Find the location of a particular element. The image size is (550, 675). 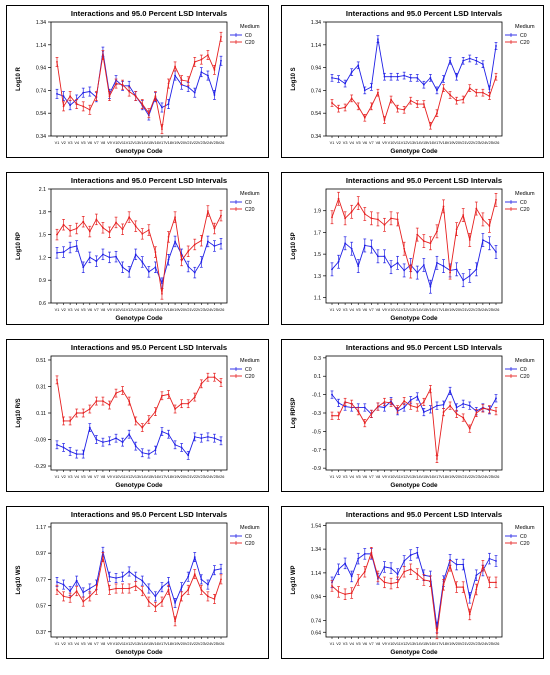

y-tick-label: -0.29 is located at coordinates (40, 467).